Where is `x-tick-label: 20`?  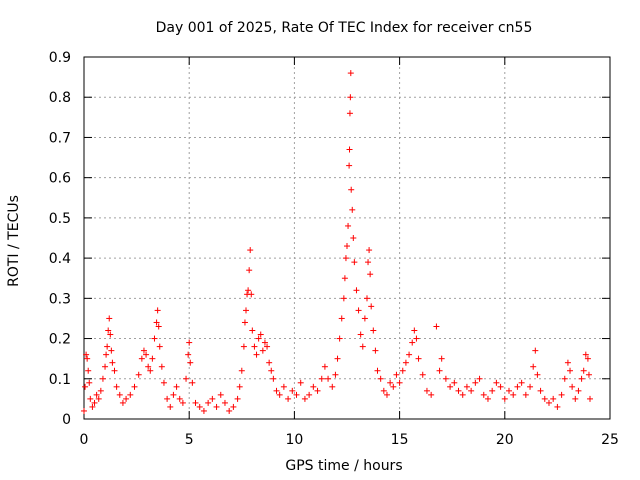 x-tick-label: 20 is located at coordinates (505, 440).